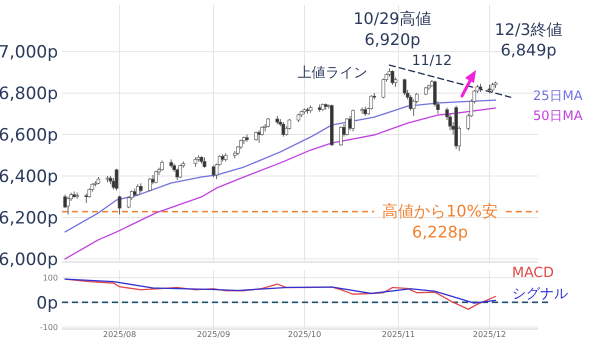 This screenshot has width=600, height=342. Describe the element at coordinates (29, 176) in the screenshot. I see `y-tick-label: 6,400p` at that location.